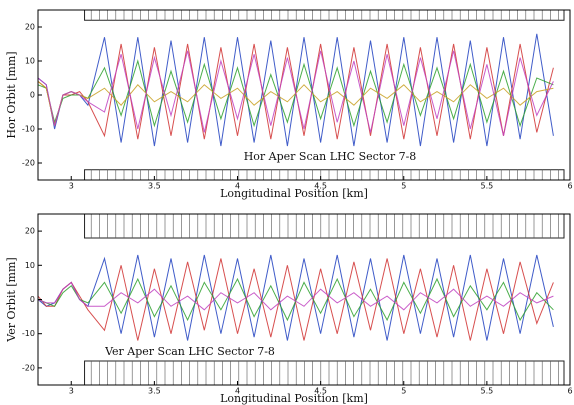 This screenshot has width=574, height=405. What do you see at coordinates (330, 156) in the screenshot?
I see `annotation: Hor Aper Scan LHC Sector 7-8` at bounding box center [330, 156].